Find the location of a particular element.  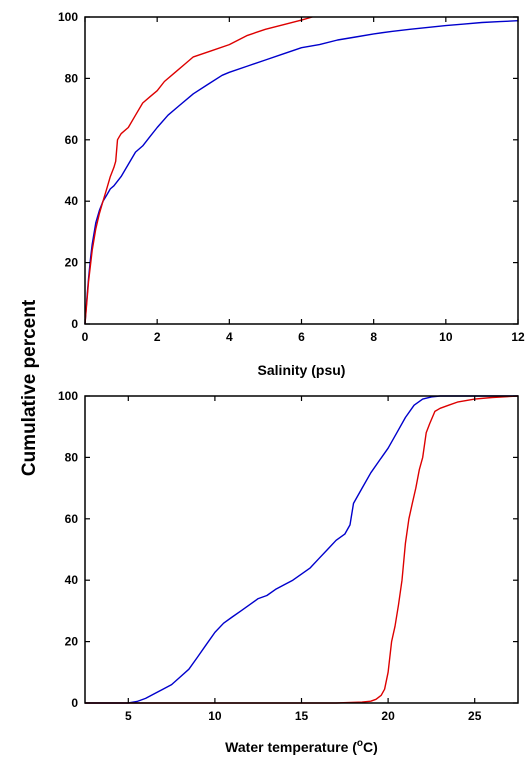

x-tick-label: 25 is located at coordinates (475, 716).